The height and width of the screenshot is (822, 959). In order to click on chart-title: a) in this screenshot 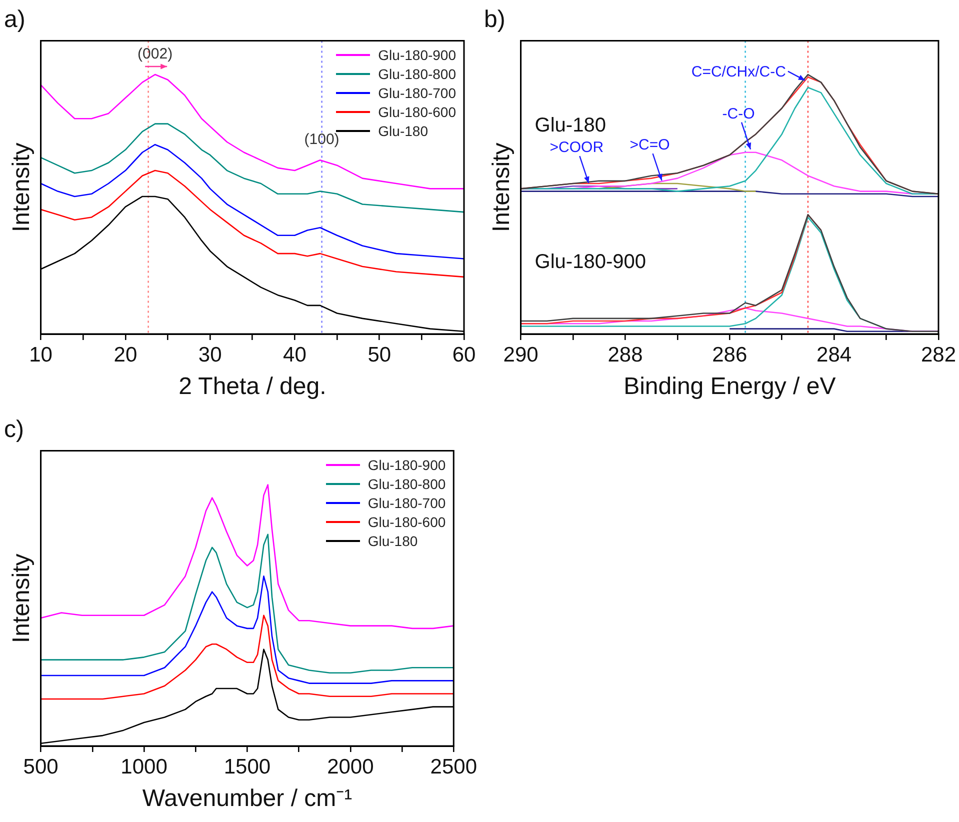, I will do `click(15, 20)`.